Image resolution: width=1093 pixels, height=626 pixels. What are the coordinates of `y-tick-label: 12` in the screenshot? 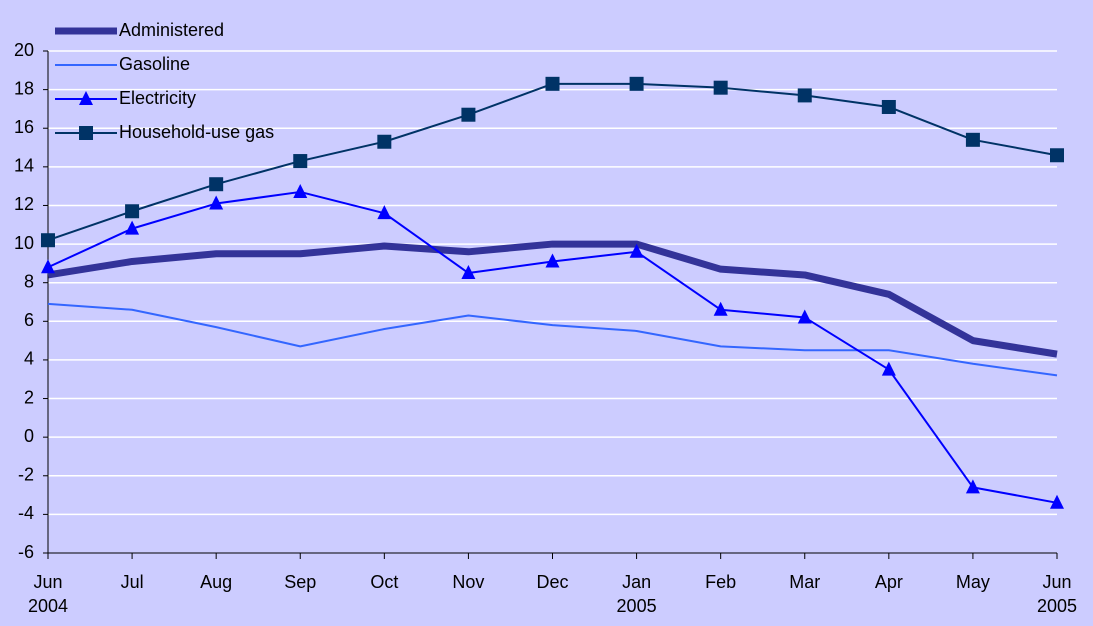 It's located at (24, 204).